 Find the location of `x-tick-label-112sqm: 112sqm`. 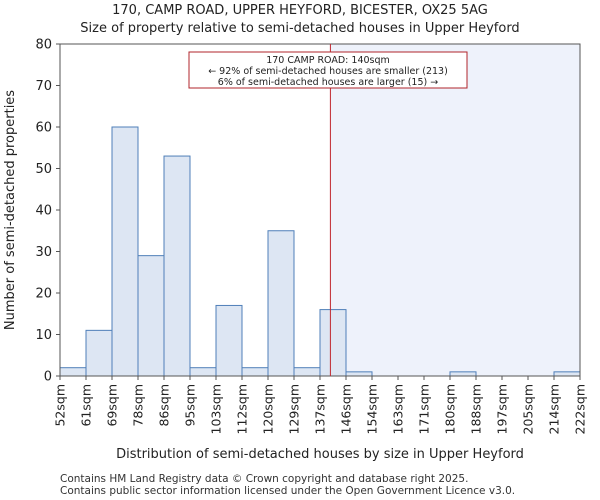

x-tick-label-112sqm: 112sqm is located at coordinates (242, 409).